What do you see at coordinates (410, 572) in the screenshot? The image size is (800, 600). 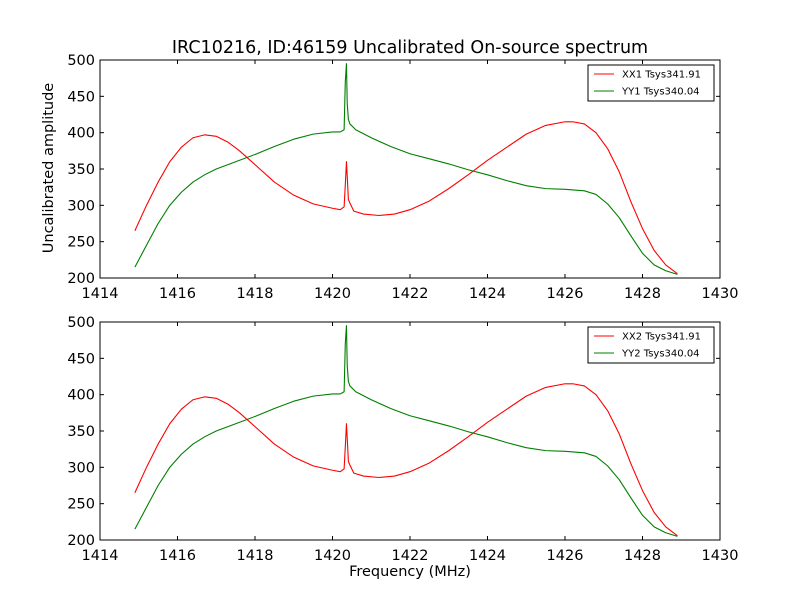 I see `x-axis-label: Frequency (MHz)` at bounding box center [410, 572].